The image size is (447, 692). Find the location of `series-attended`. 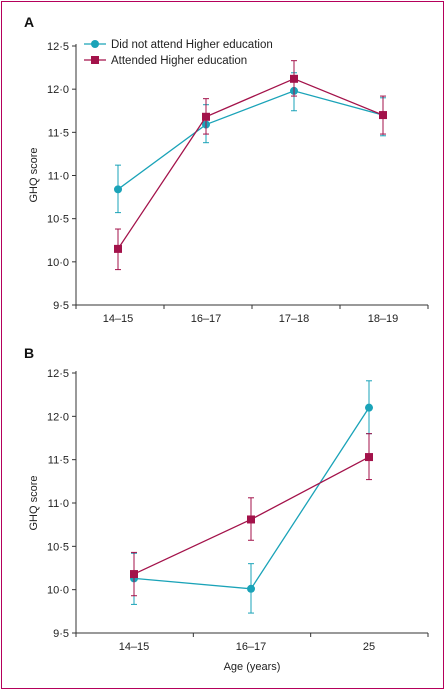

series-attended is located at coordinates (251, 515).